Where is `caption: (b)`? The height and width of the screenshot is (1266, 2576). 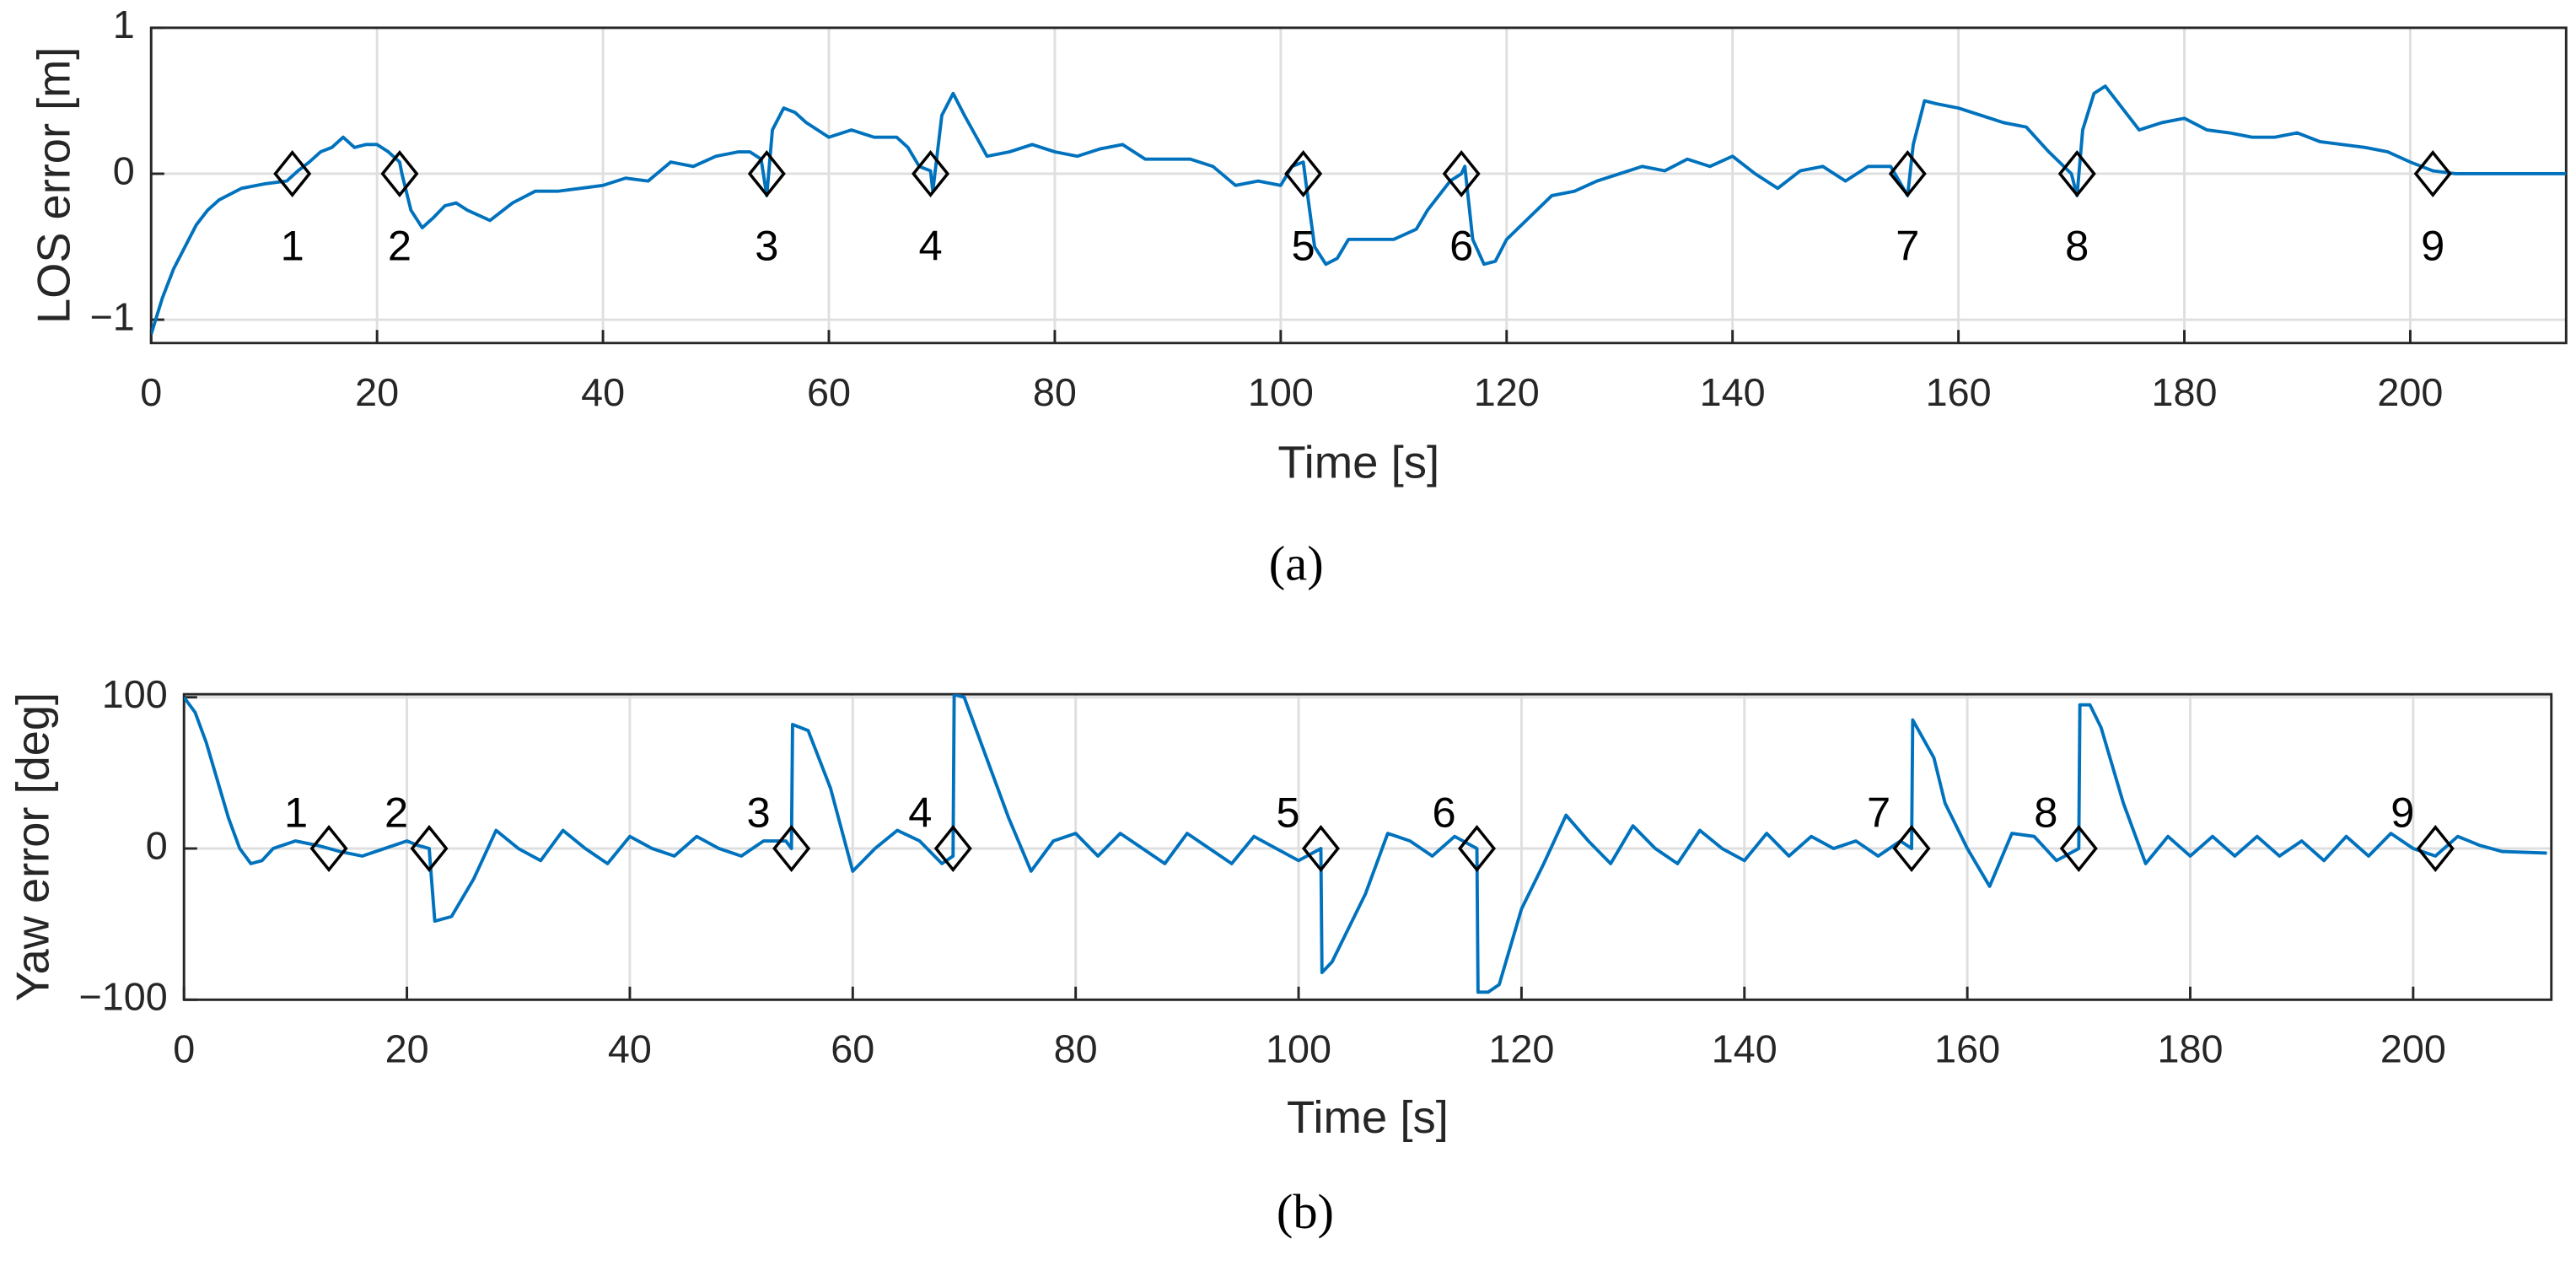 caption: (b) is located at coordinates (1305, 1211).